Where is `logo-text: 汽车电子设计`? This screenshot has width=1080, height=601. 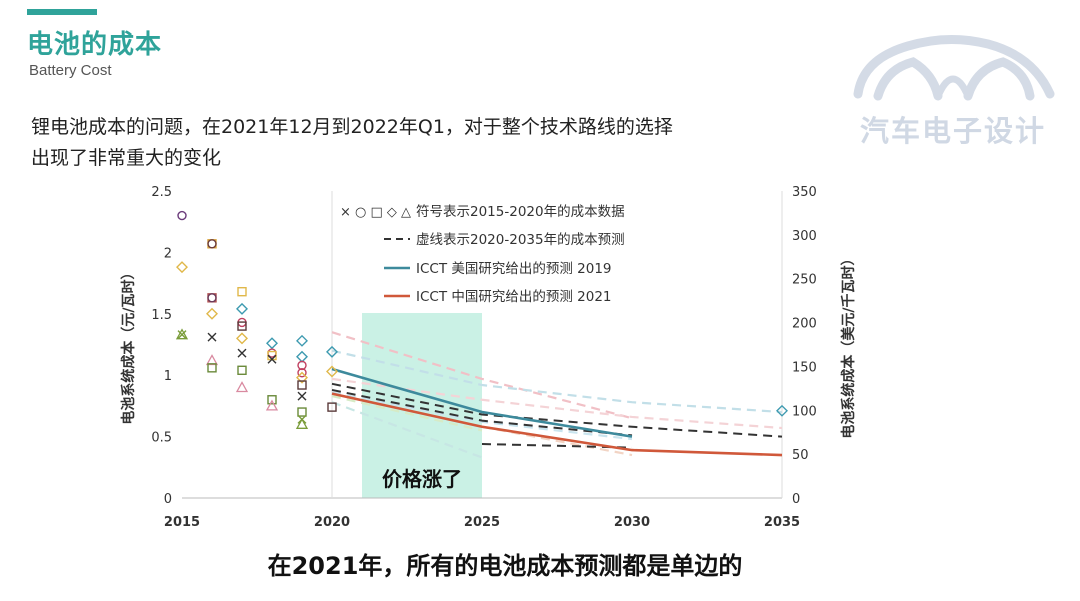 logo-text: 汽车电子设计 is located at coordinates (952, 131).